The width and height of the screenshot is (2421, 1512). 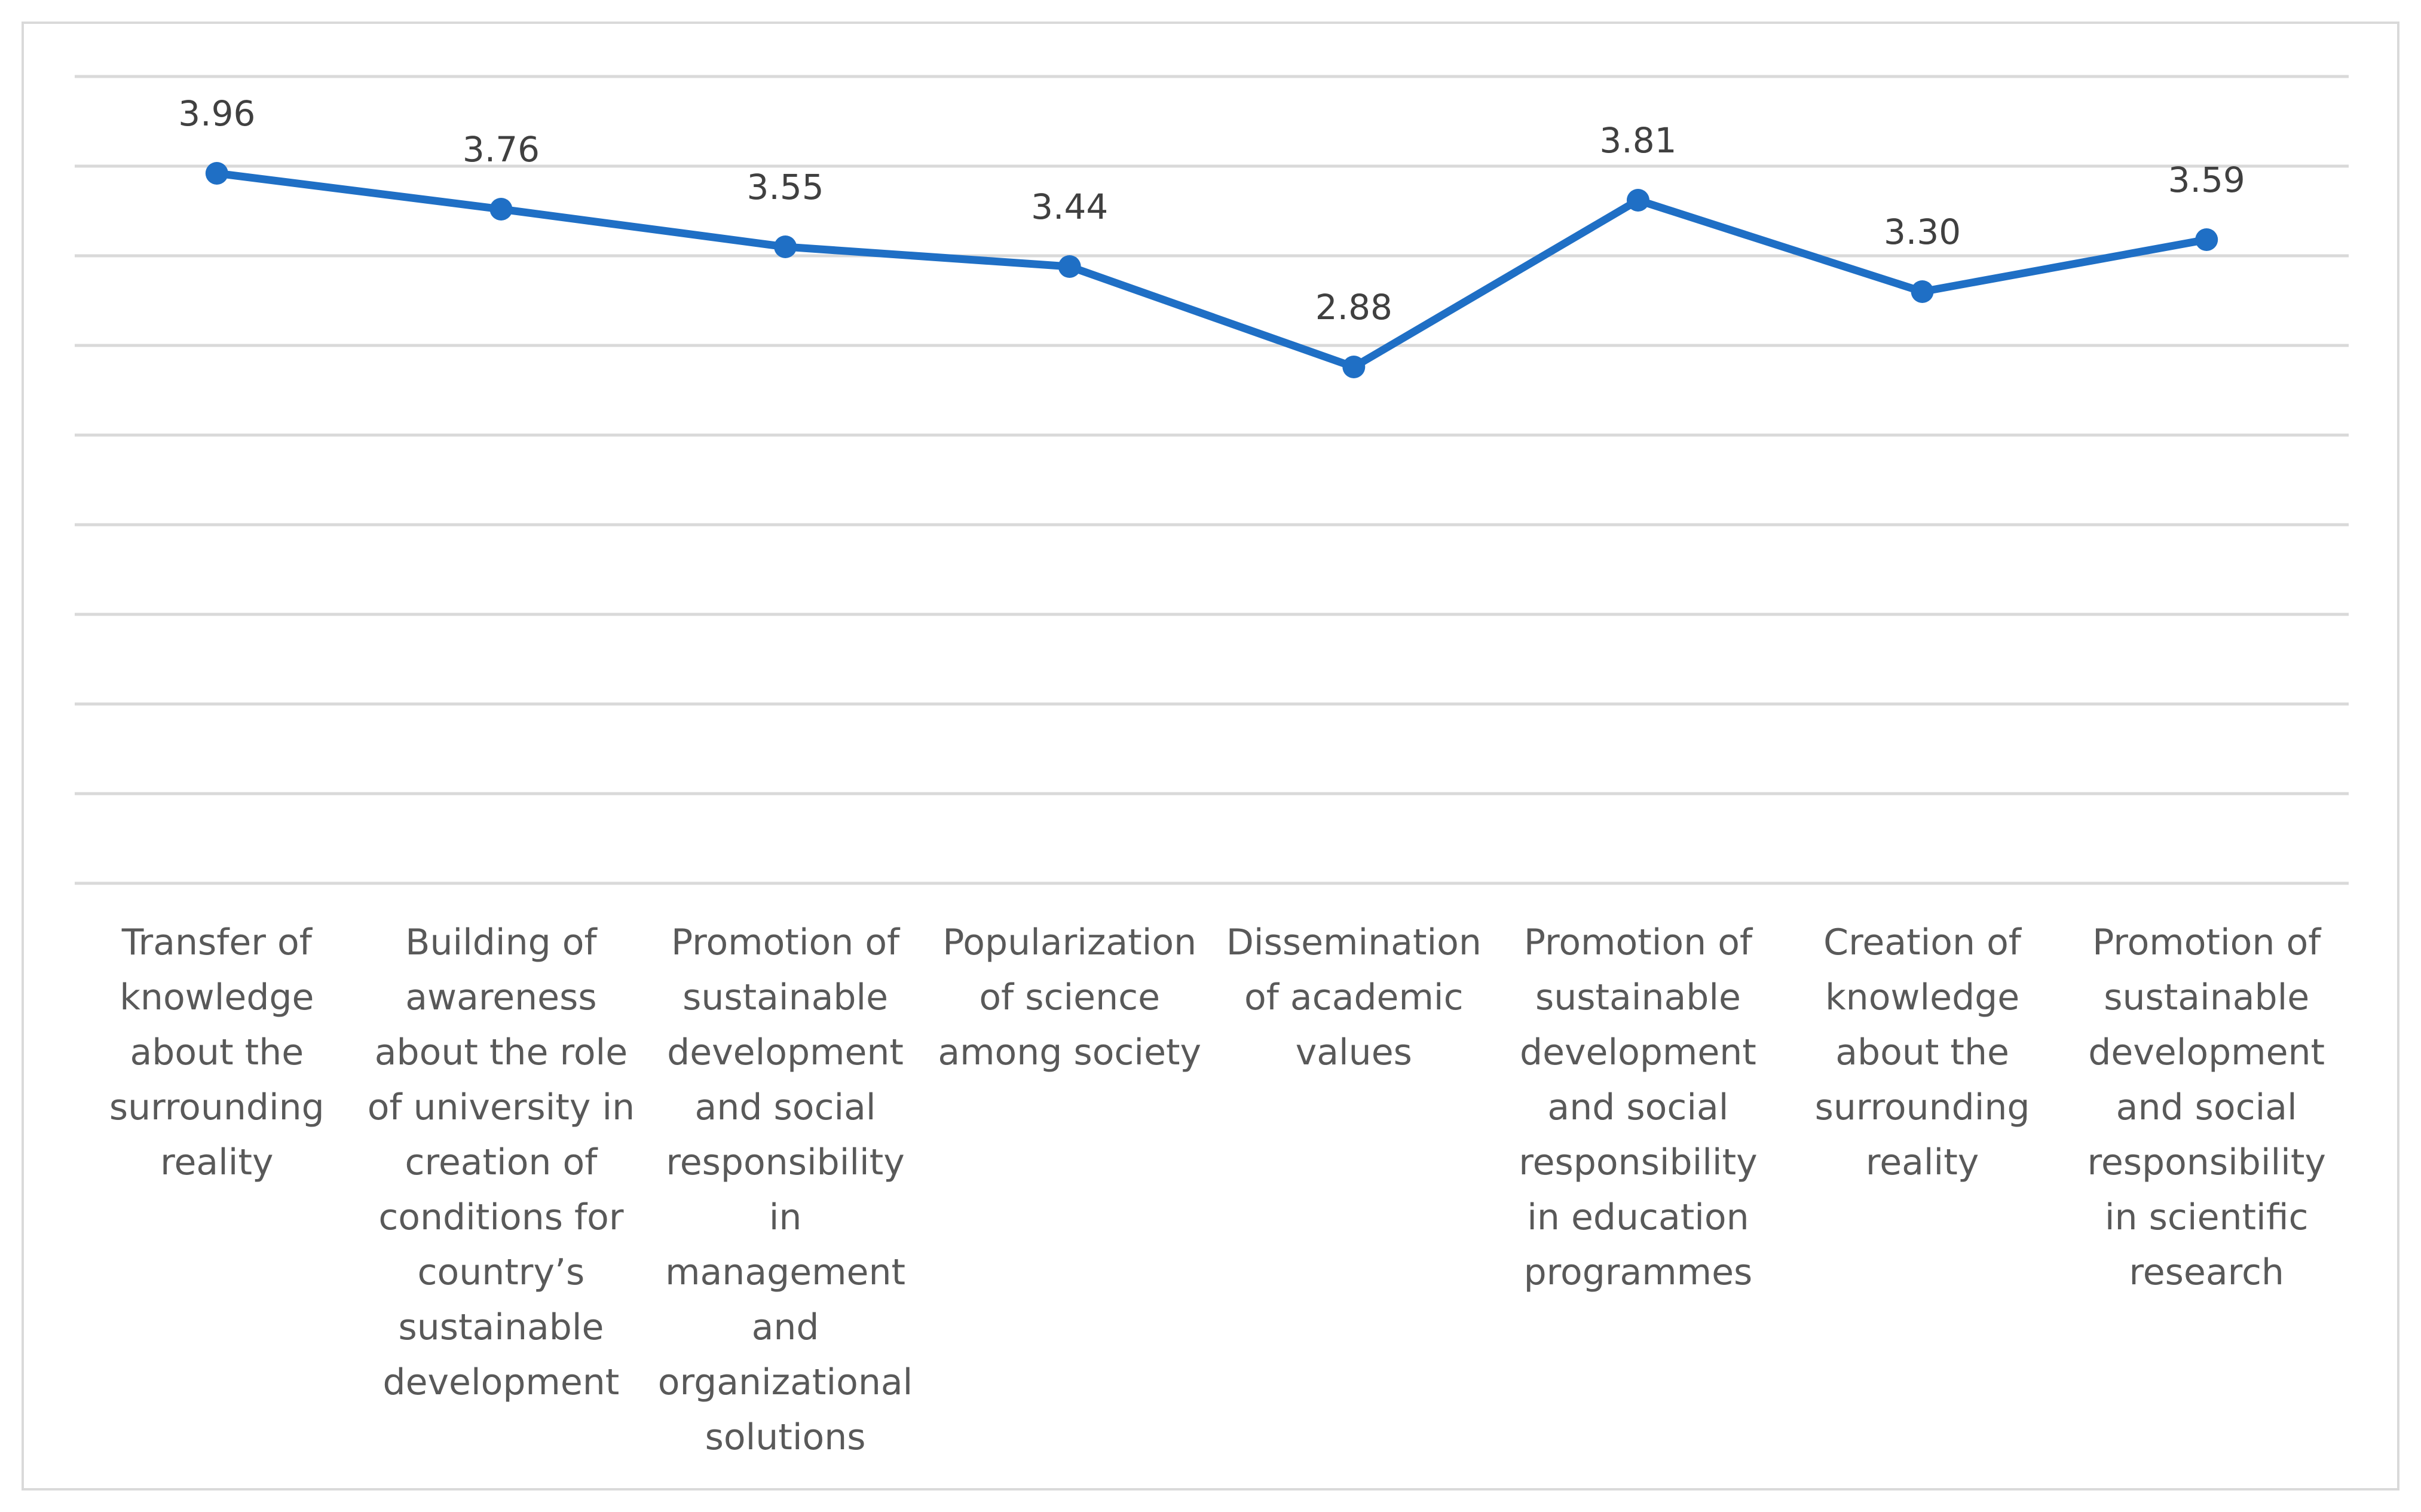 I want to click on data-points, so click(x=1211, y=270).